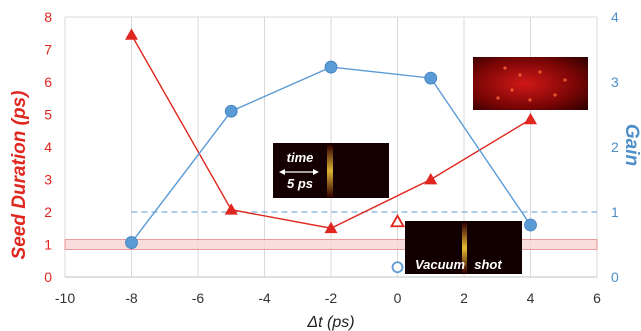 The width and height of the screenshot is (641, 331). Describe the element at coordinates (398, 298) in the screenshot. I see `x-tick-label: 0` at that location.